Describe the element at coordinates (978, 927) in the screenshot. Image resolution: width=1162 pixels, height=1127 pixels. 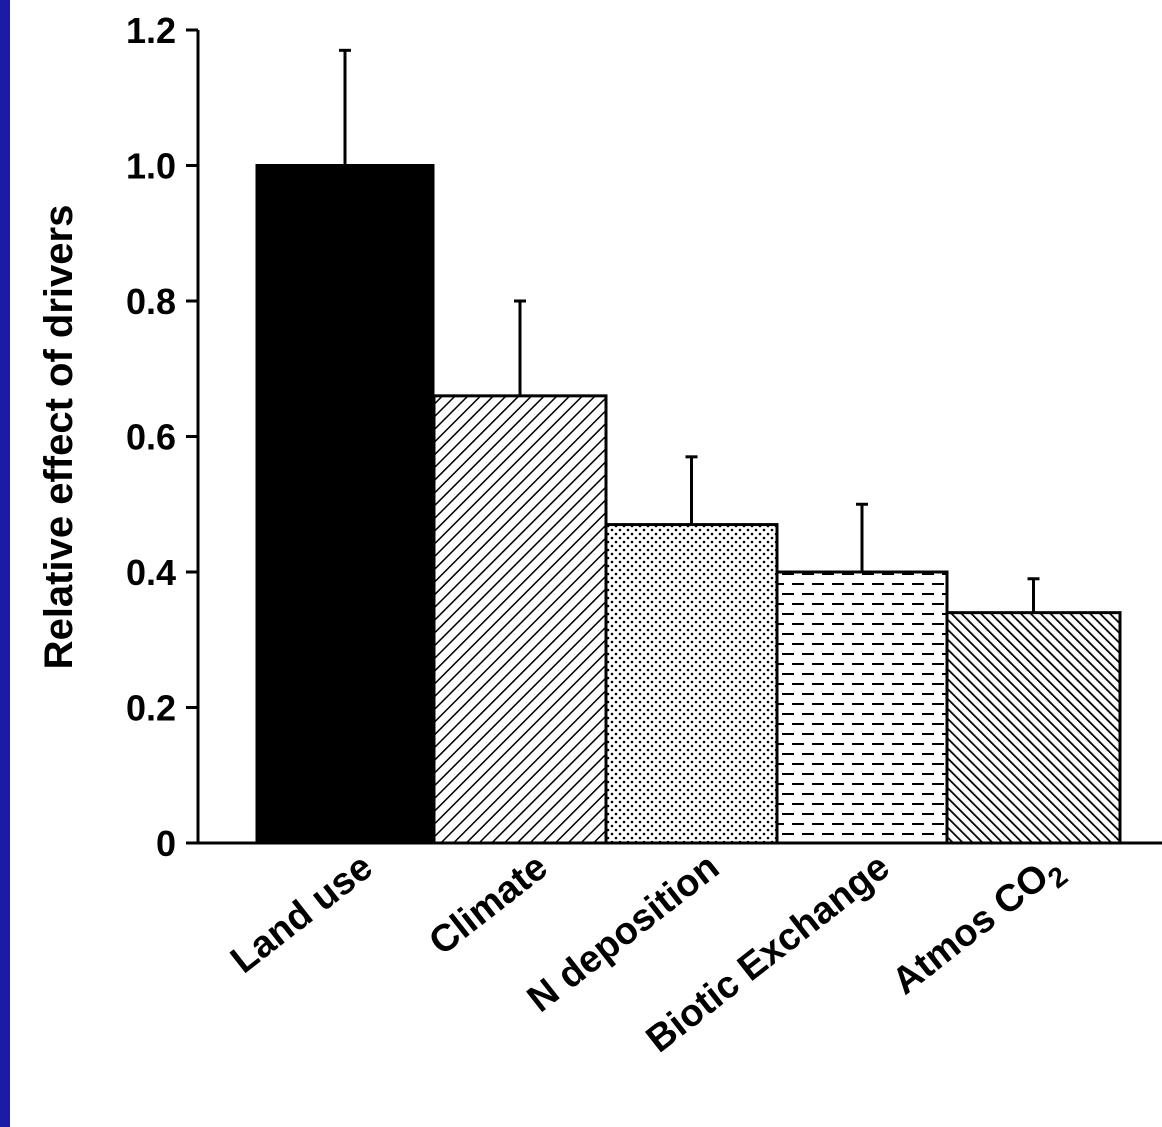
I see `x-tick-label: Atmos CO2` at that location.